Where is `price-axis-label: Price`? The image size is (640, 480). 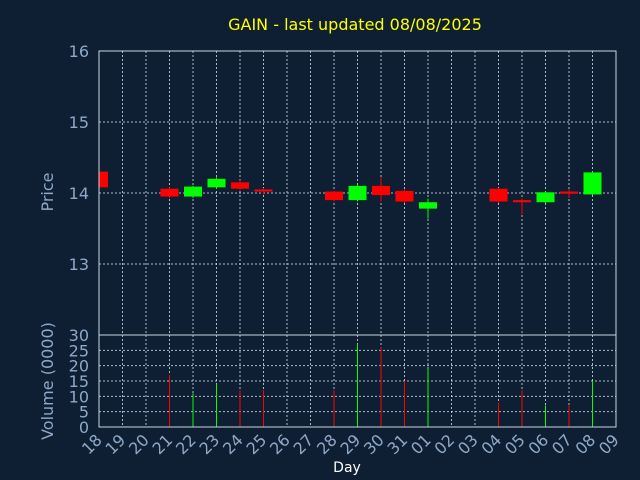
price-axis-label: Price is located at coordinates (47, 191).